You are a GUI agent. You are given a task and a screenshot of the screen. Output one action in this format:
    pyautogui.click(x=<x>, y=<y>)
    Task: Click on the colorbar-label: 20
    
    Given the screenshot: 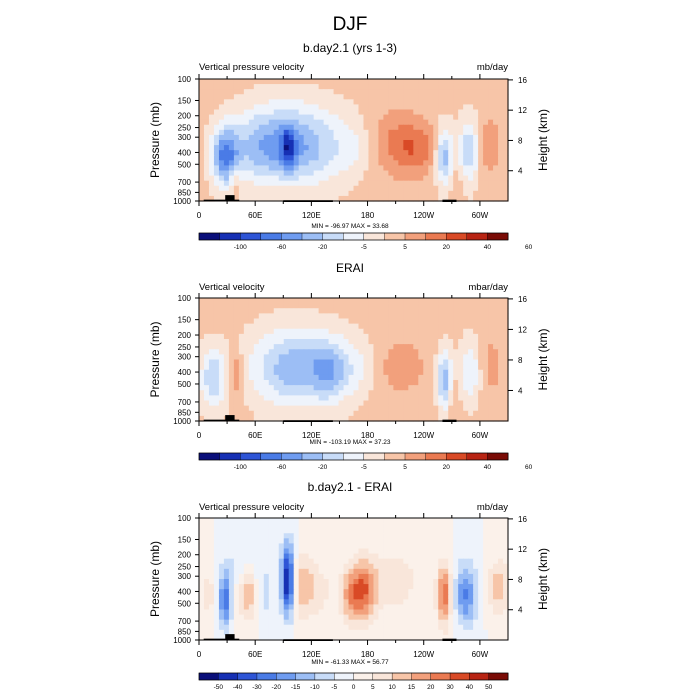 What is the action you would take?
    pyautogui.click(x=431, y=687)
    